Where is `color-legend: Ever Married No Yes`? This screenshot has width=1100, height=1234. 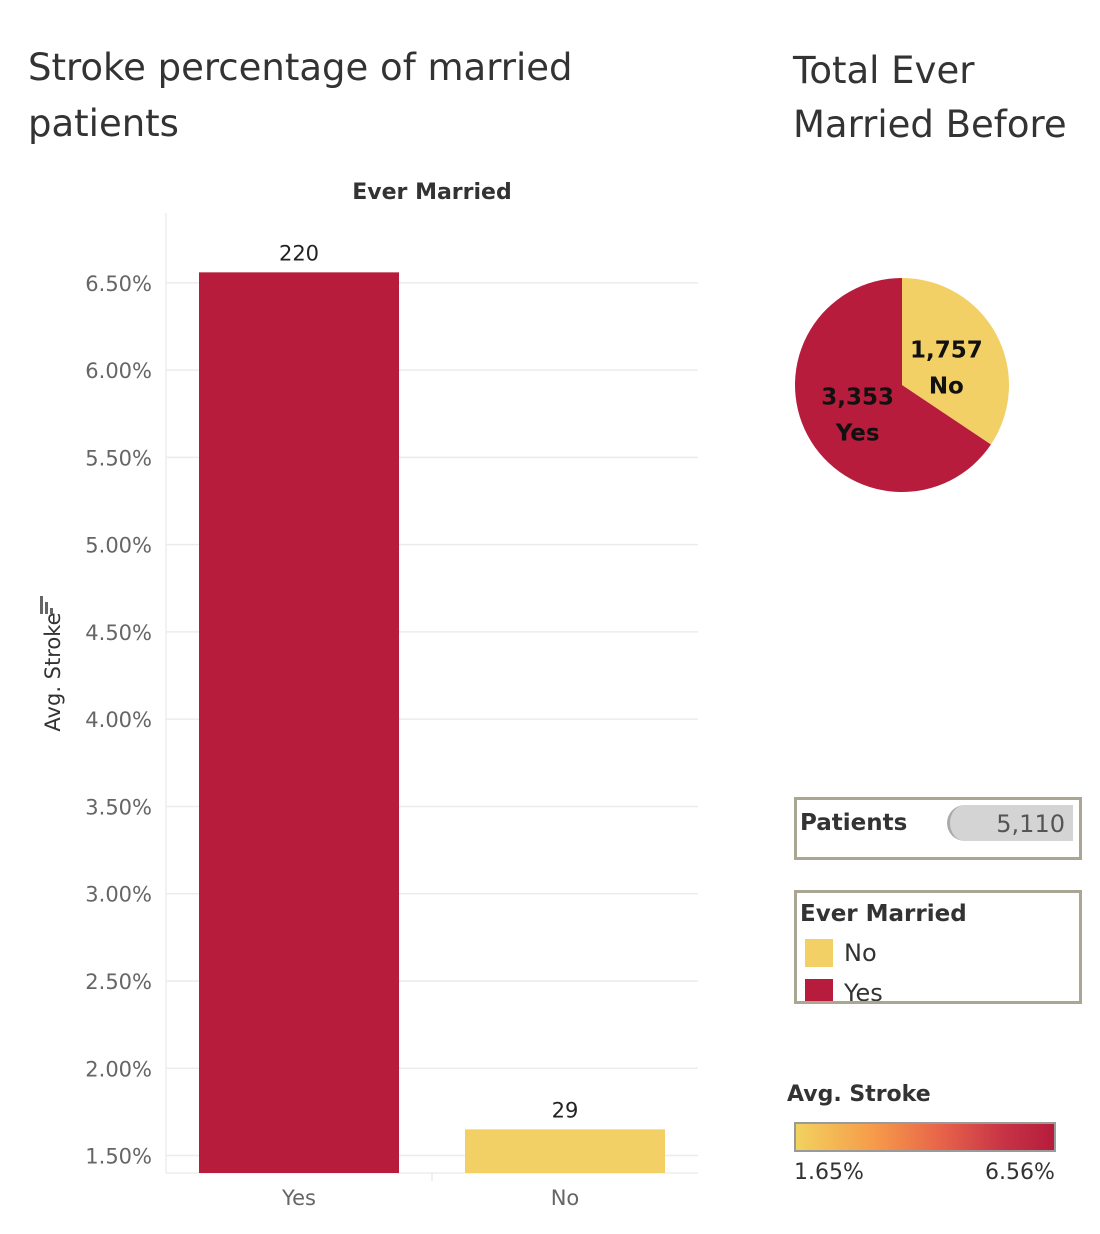 color-legend: Ever Married No Yes is located at coordinates (938, 947).